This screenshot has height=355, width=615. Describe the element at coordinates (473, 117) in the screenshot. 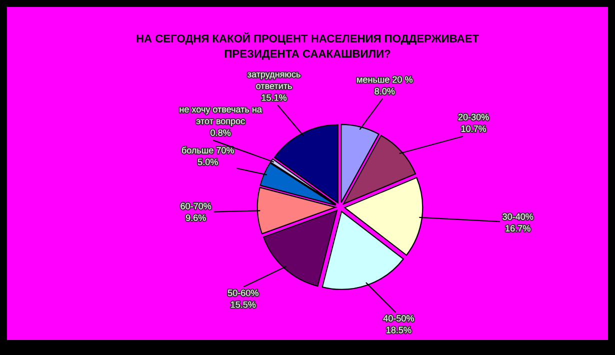

I see `slice-label: 20-30%` at that location.